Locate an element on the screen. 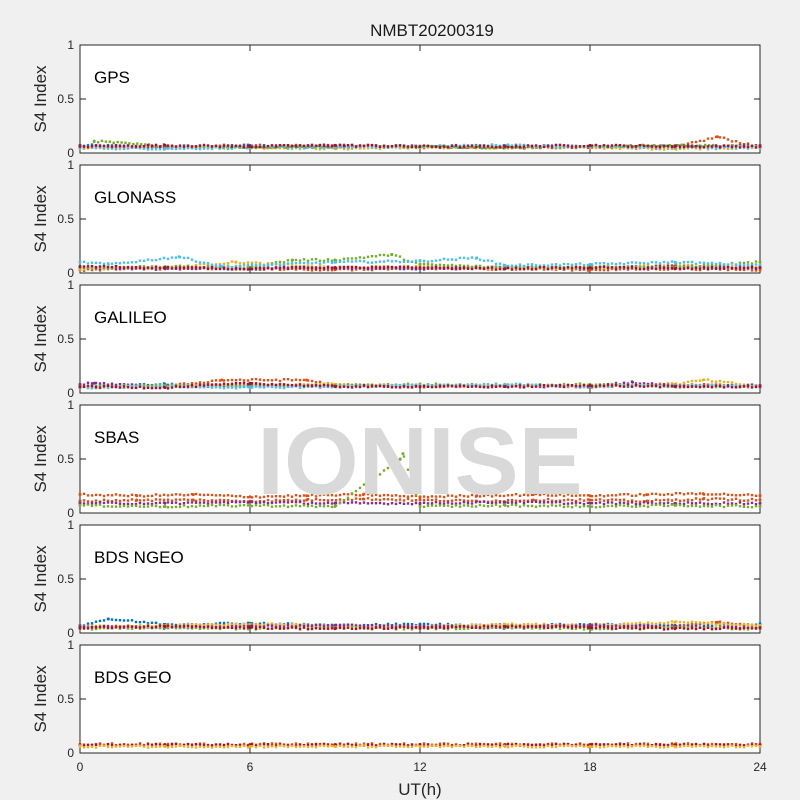 This screenshot has width=800, height=800. y-axis-label: S4 Index is located at coordinates (40, 459).